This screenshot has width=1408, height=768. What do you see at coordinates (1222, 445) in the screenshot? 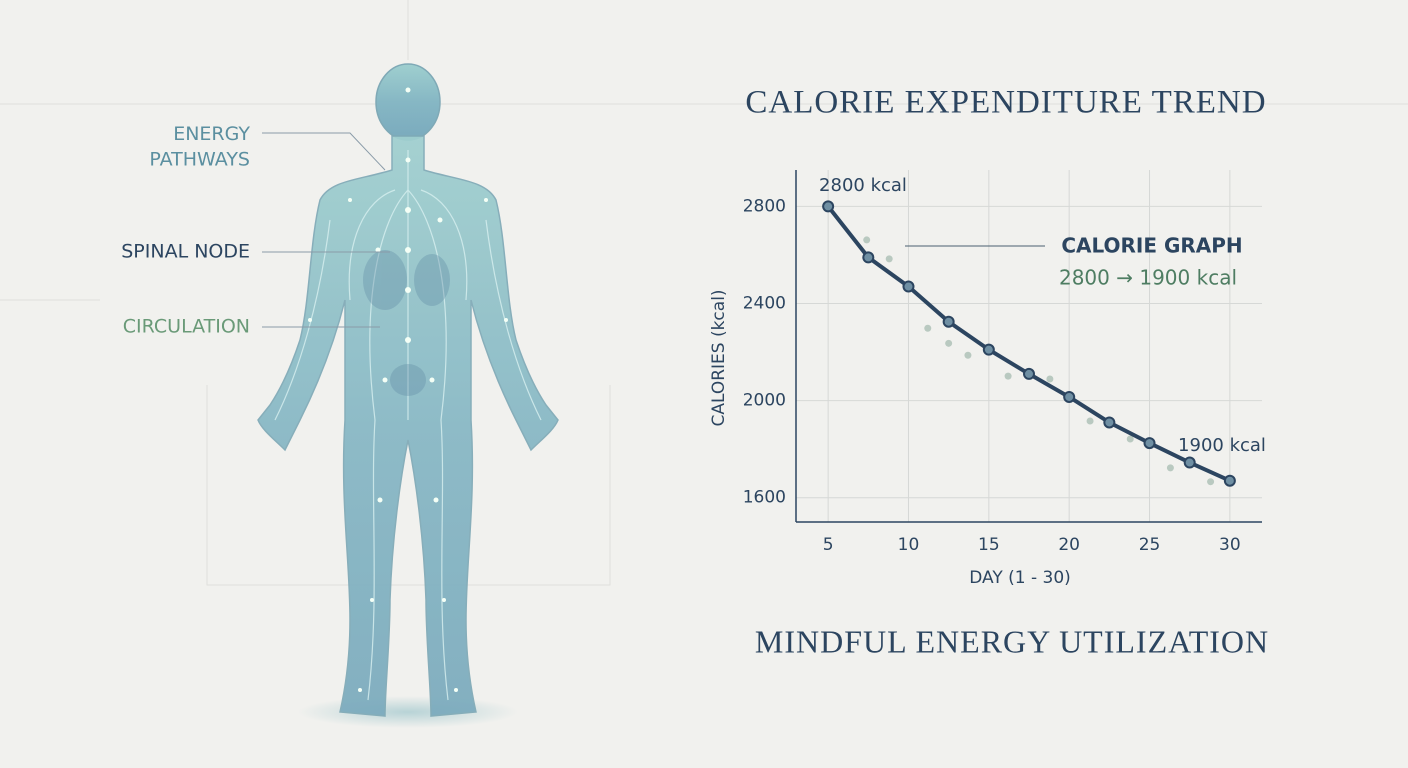
I see `annotation: 1900 kcal` at bounding box center [1222, 445].